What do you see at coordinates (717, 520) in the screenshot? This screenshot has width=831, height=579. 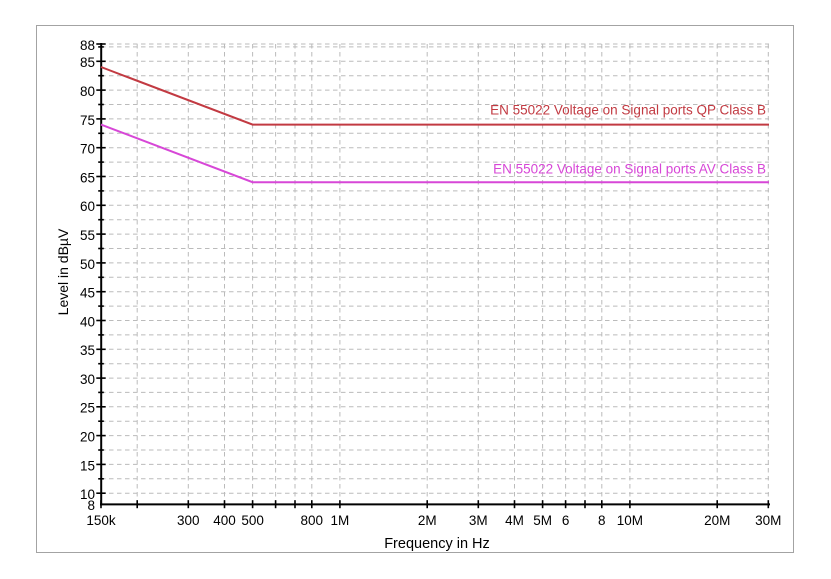 I see `svg-text: 20M` at bounding box center [717, 520].